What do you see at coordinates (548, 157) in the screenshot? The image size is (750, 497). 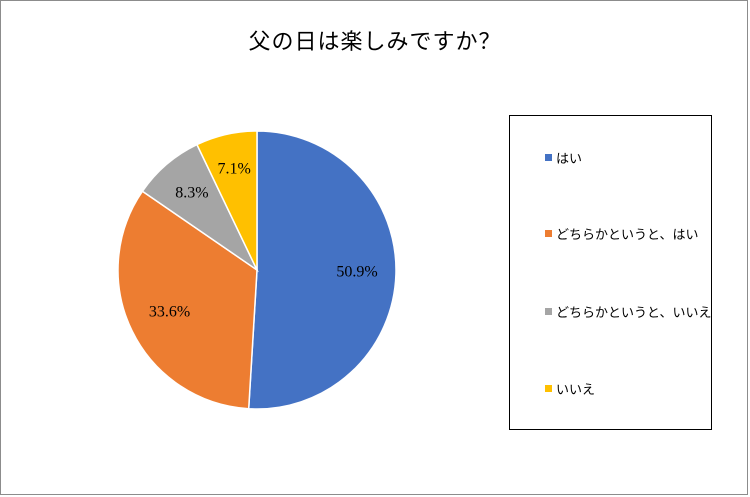 I see `legend-swatch-yes` at bounding box center [548, 157].